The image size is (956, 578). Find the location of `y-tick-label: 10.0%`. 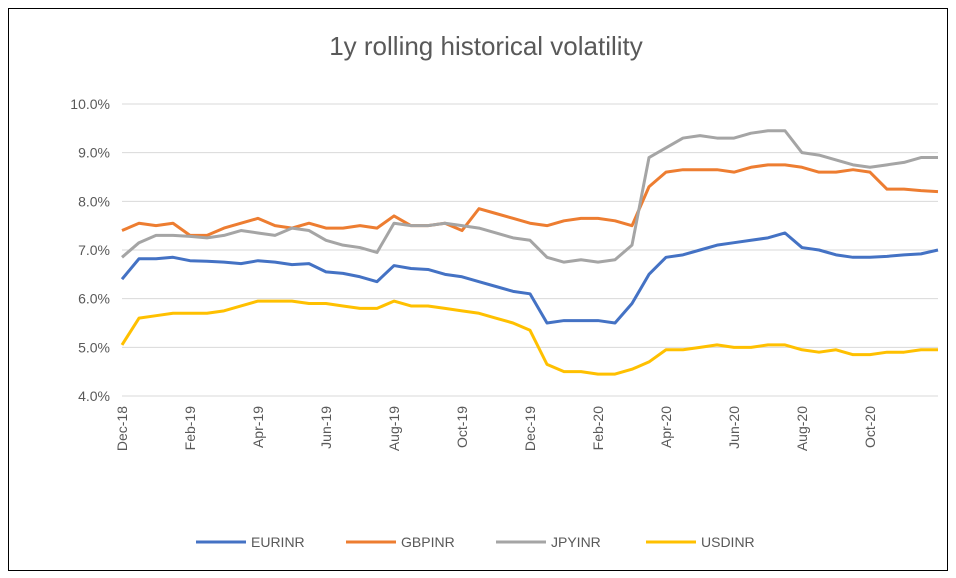

y-tick-label: 10.0% is located at coordinates (90, 104).